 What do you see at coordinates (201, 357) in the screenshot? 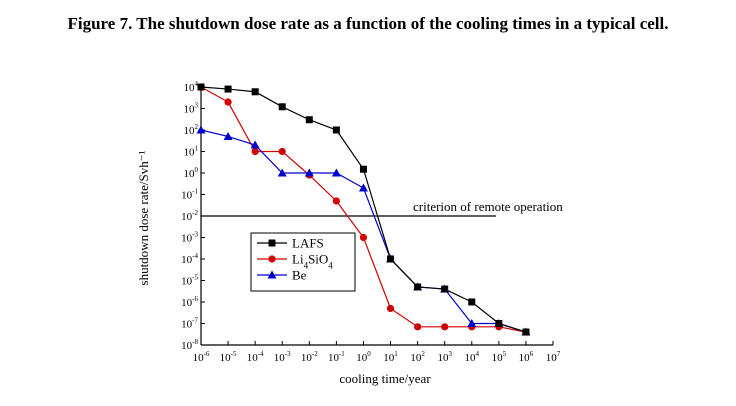
I see `x-tick-label: 10⁻⁶` at bounding box center [201, 357].